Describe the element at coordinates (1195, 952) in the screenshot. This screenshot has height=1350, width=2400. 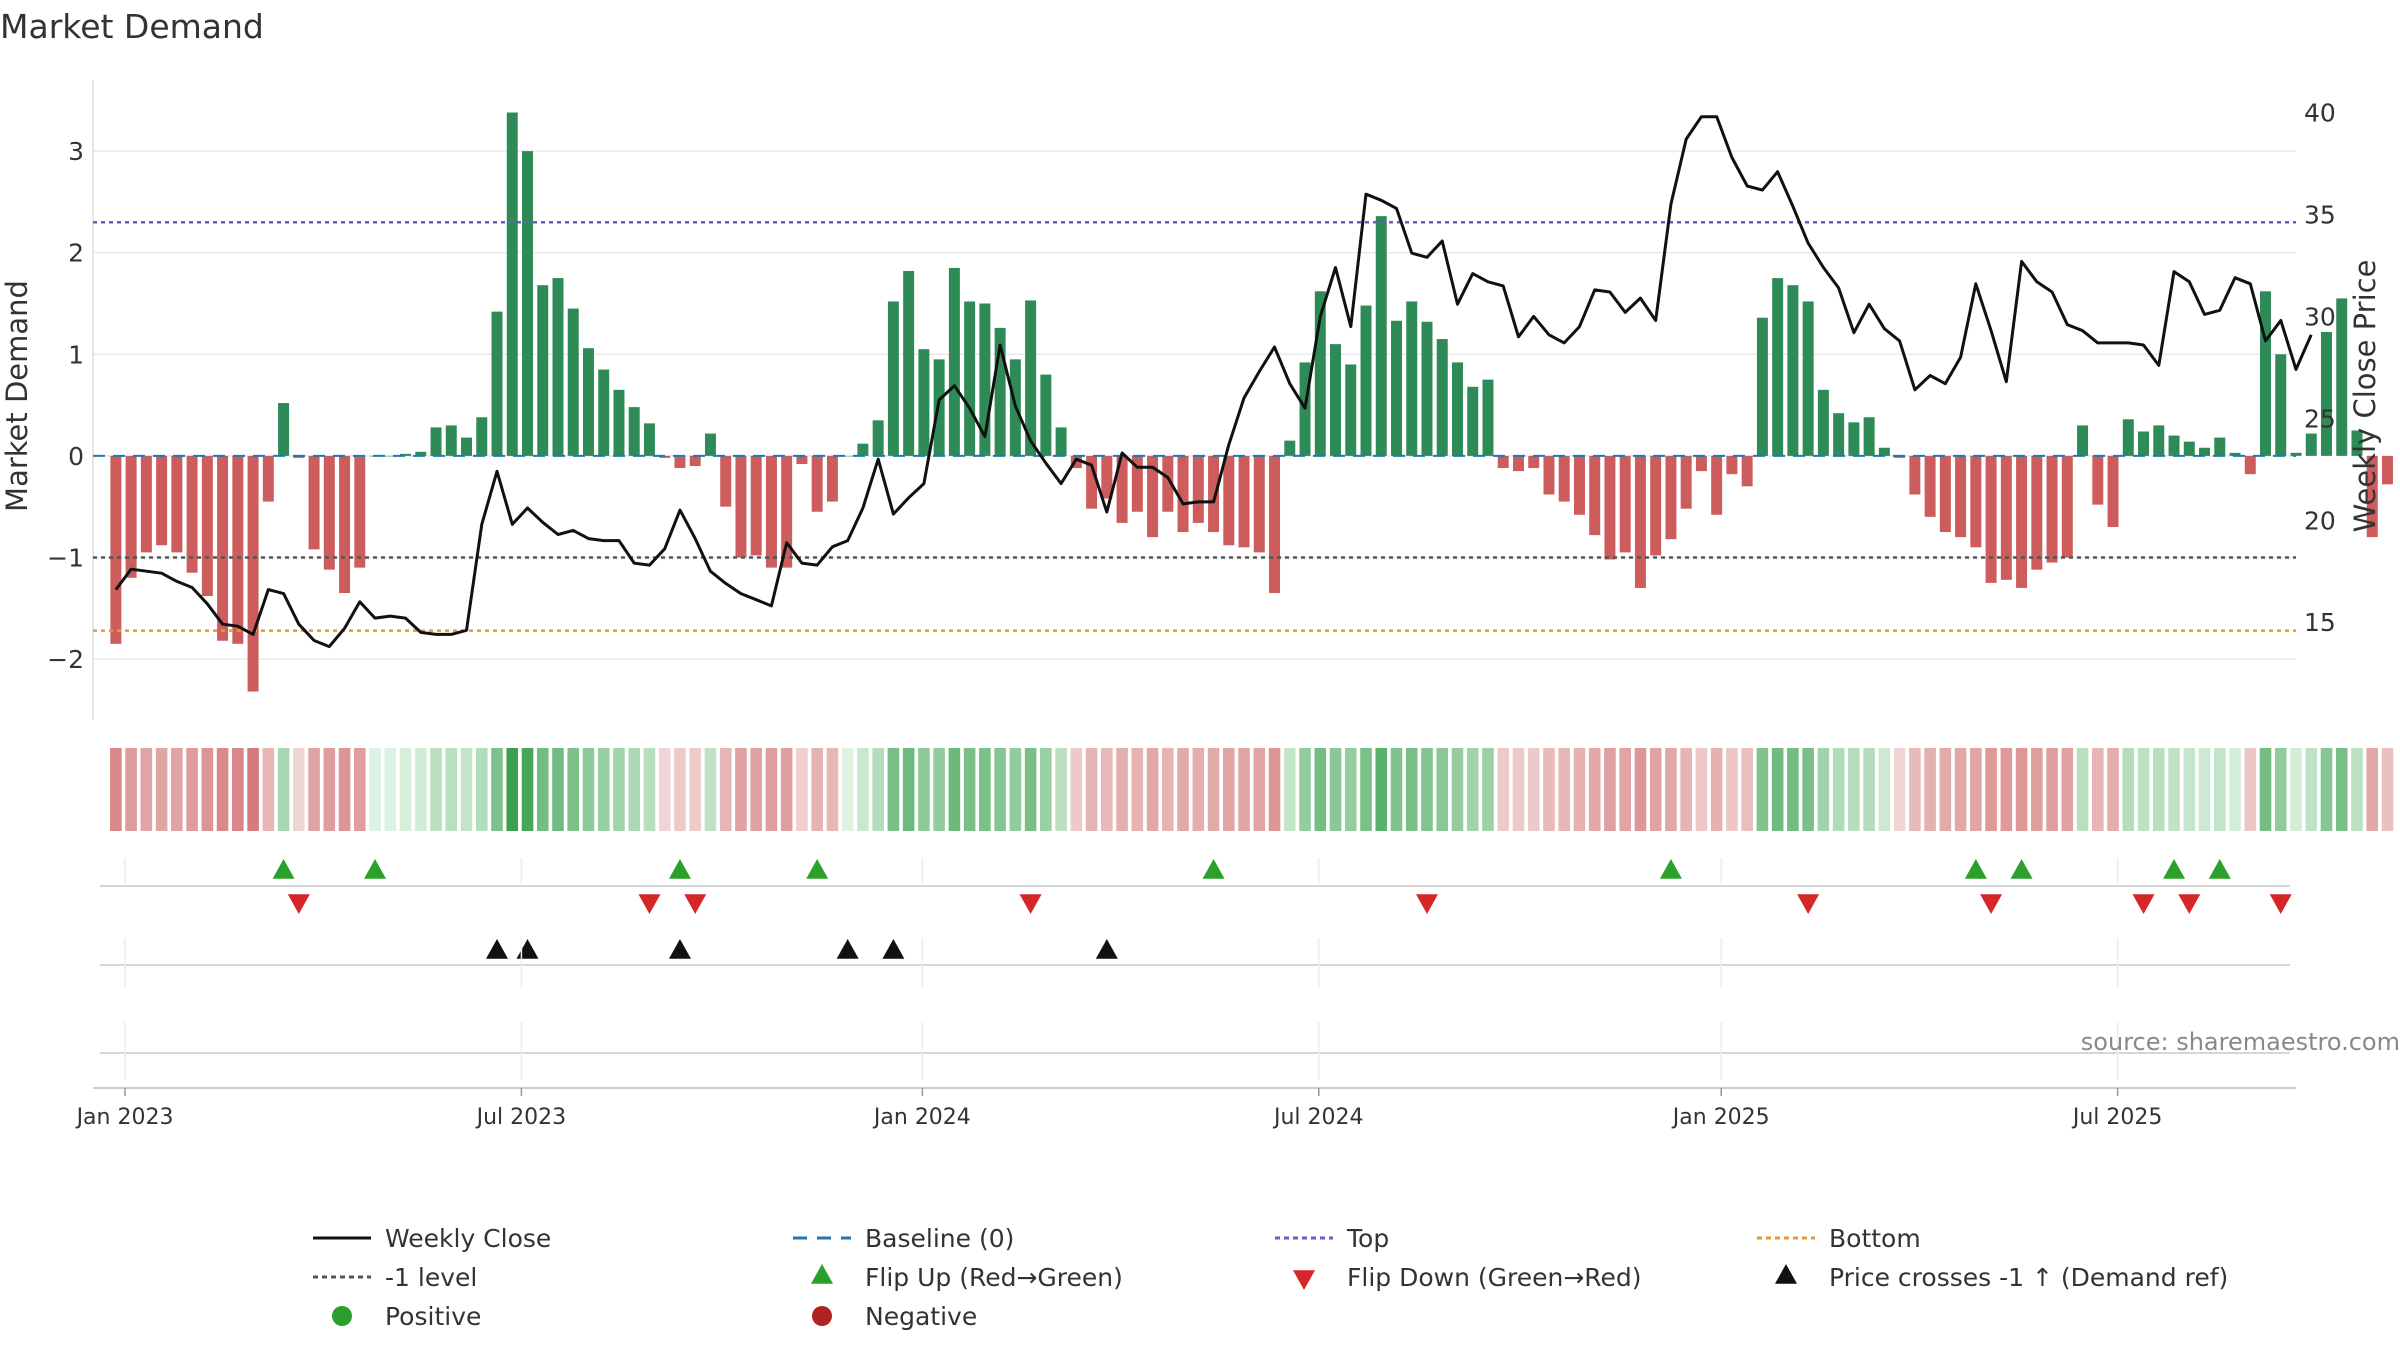
I see `price-cross-strip` at that location.